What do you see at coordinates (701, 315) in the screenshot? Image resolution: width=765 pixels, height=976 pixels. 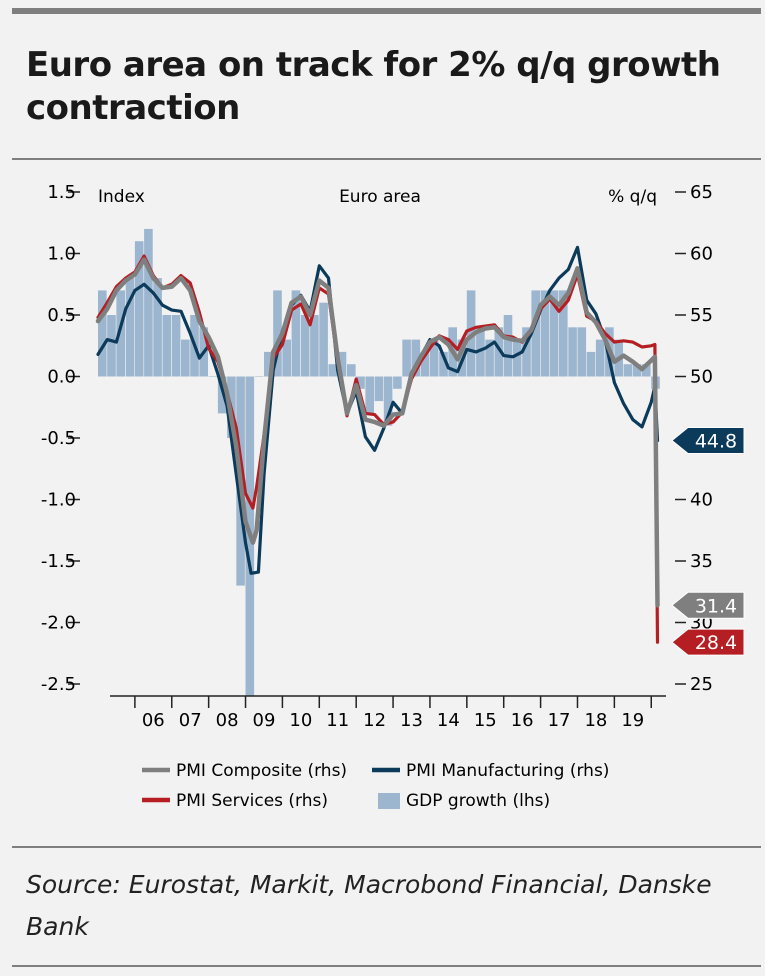 I see `right-tick-label: 55` at bounding box center [701, 315].